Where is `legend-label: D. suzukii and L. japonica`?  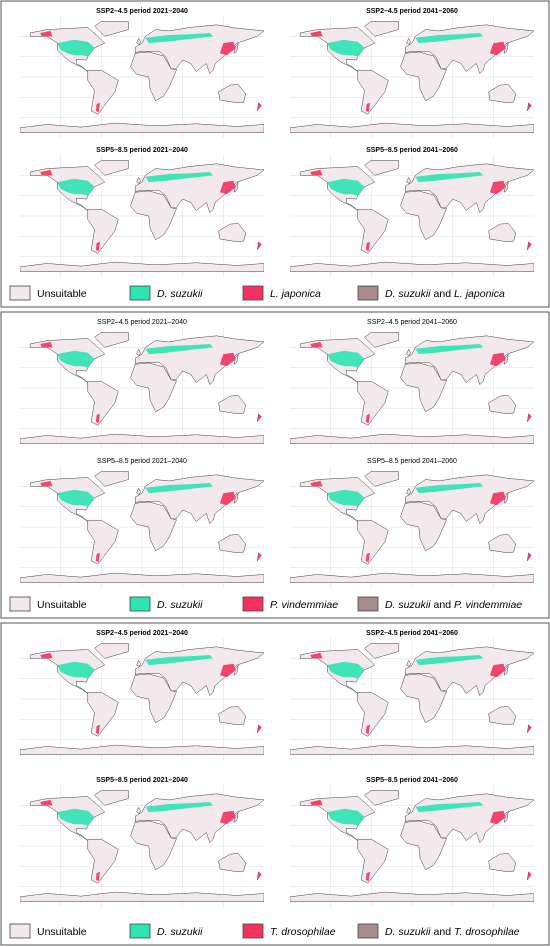
legend-label: D. suzukii and L. japonica is located at coordinates (445, 294).